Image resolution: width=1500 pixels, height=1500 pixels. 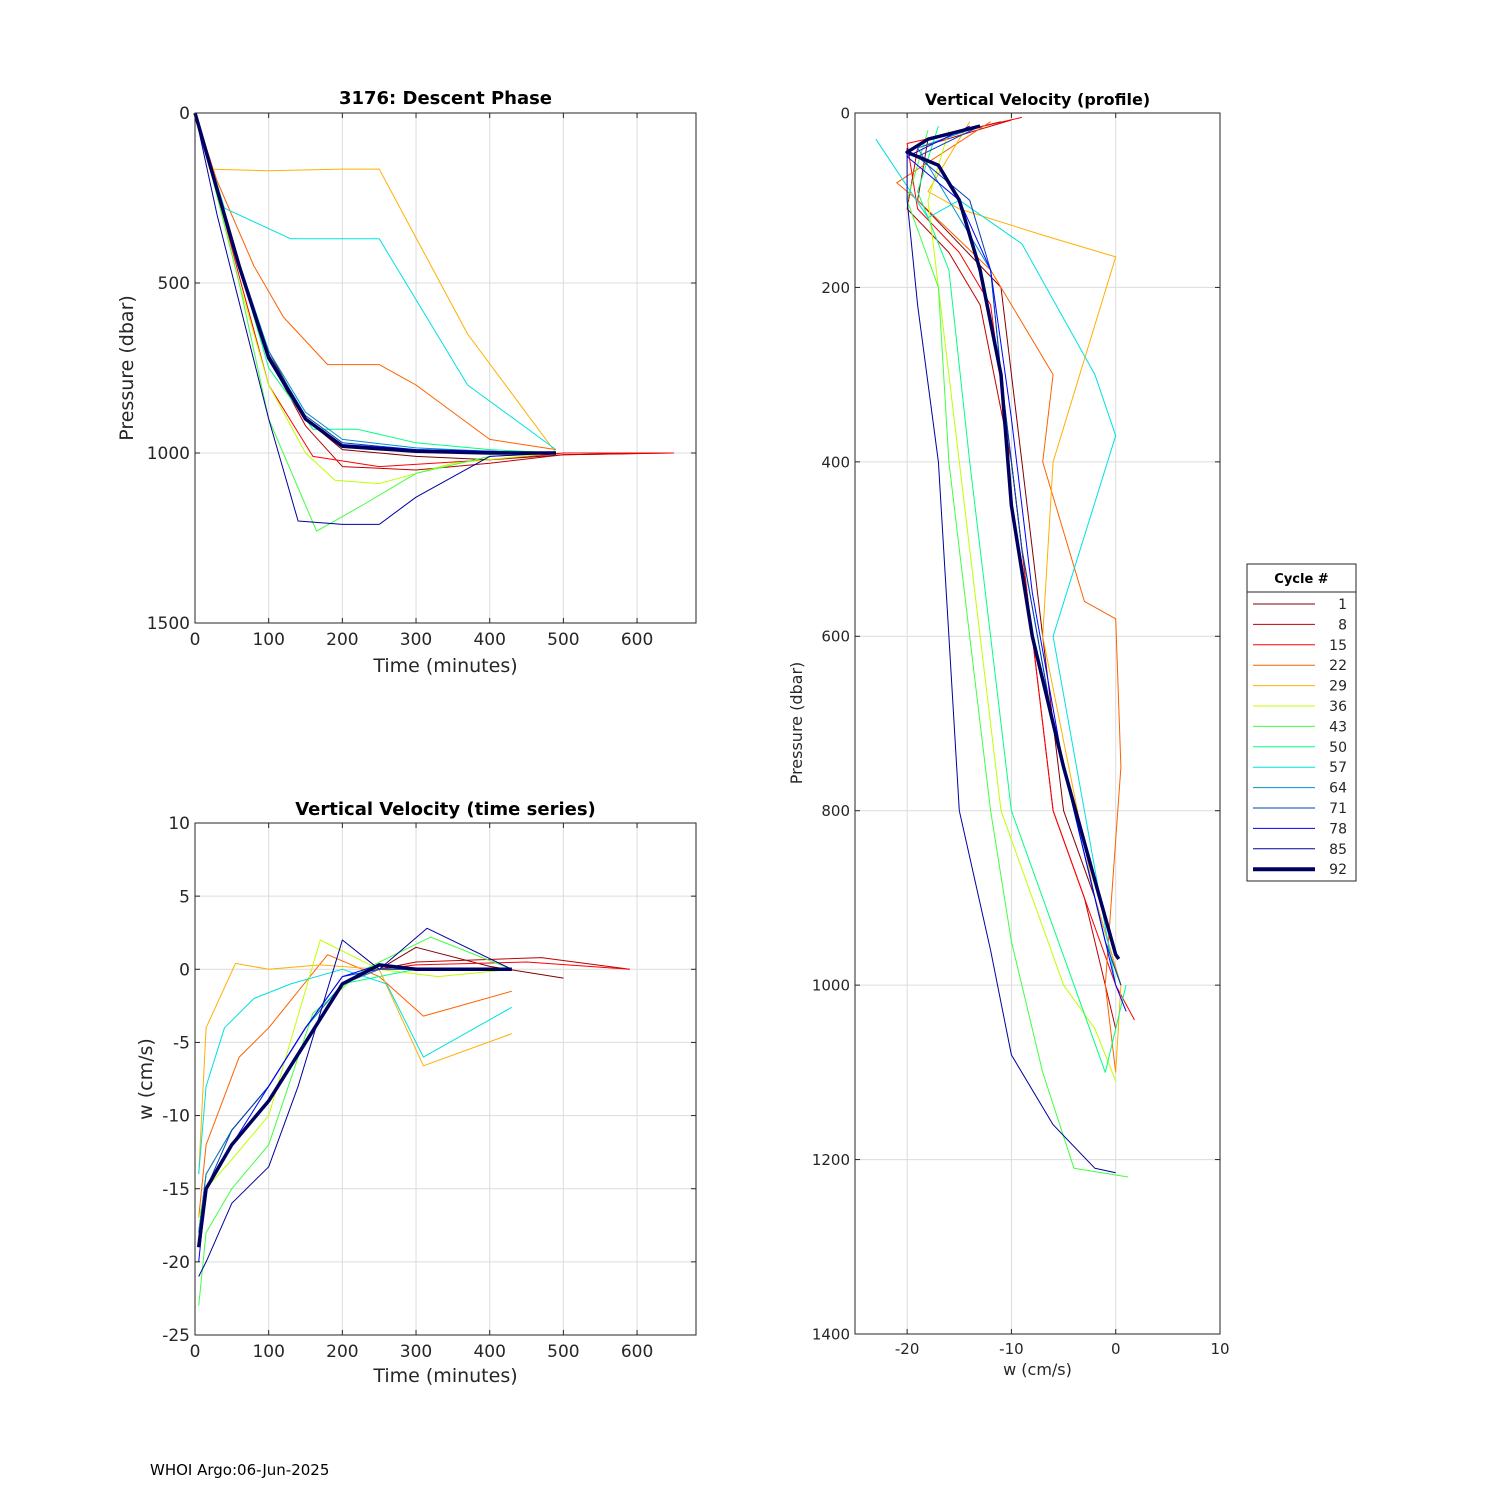 I want to click on velocity-ts-ticks: 0 100 200 300 400 500 600 10 5 0 -5 -10 -15 -20 -25, so click(x=429, y=1088).